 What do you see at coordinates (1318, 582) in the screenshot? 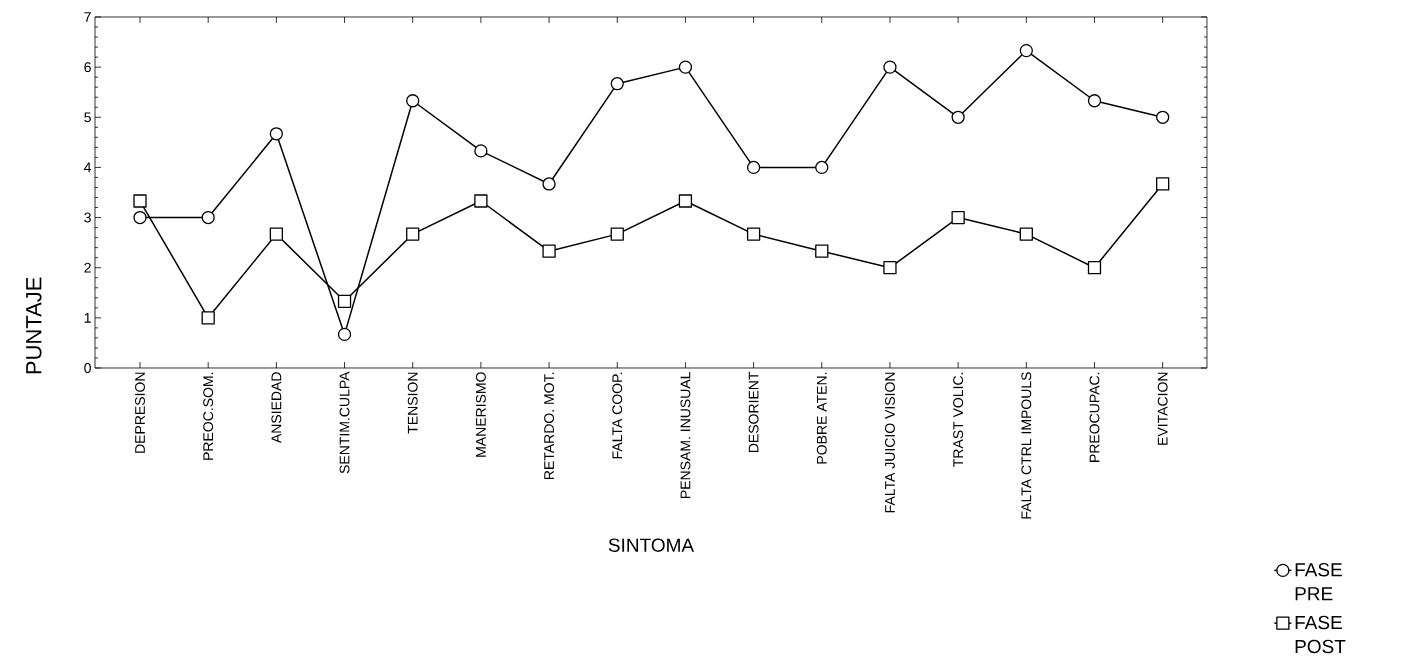
I see `legend-label: FASE PRE` at bounding box center [1318, 582].